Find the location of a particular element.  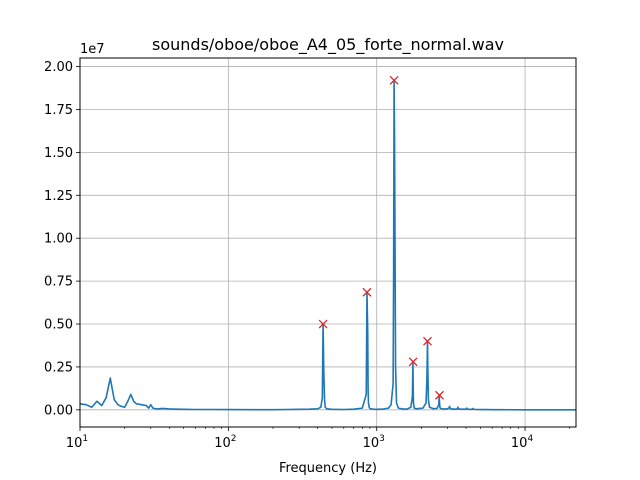

y-tick-label: 0.25 is located at coordinates (58, 367).